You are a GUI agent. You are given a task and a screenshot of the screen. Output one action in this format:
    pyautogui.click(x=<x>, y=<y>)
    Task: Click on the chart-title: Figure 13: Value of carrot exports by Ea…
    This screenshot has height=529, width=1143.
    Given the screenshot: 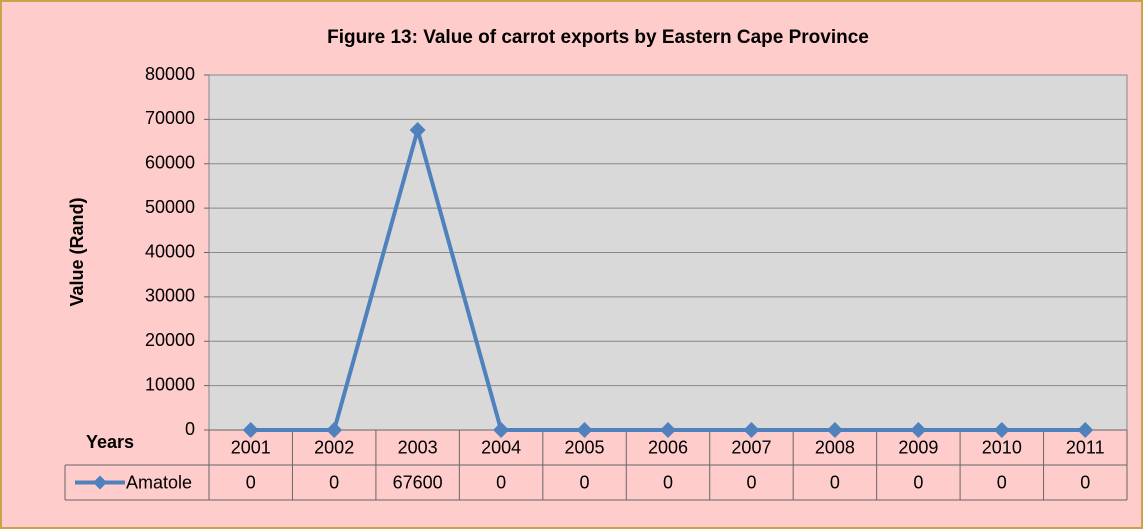 What is the action you would take?
    pyautogui.click(x=598, y=37)
    